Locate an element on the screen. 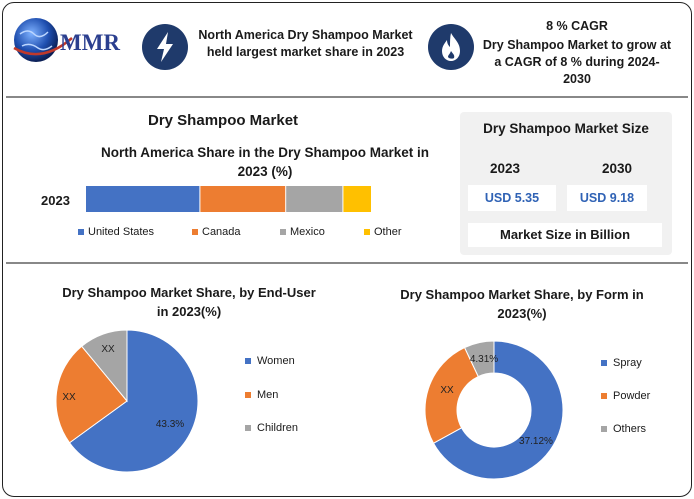 The image size is (694, 499). legend-item-others: Others is located at coordinates (623, 429).